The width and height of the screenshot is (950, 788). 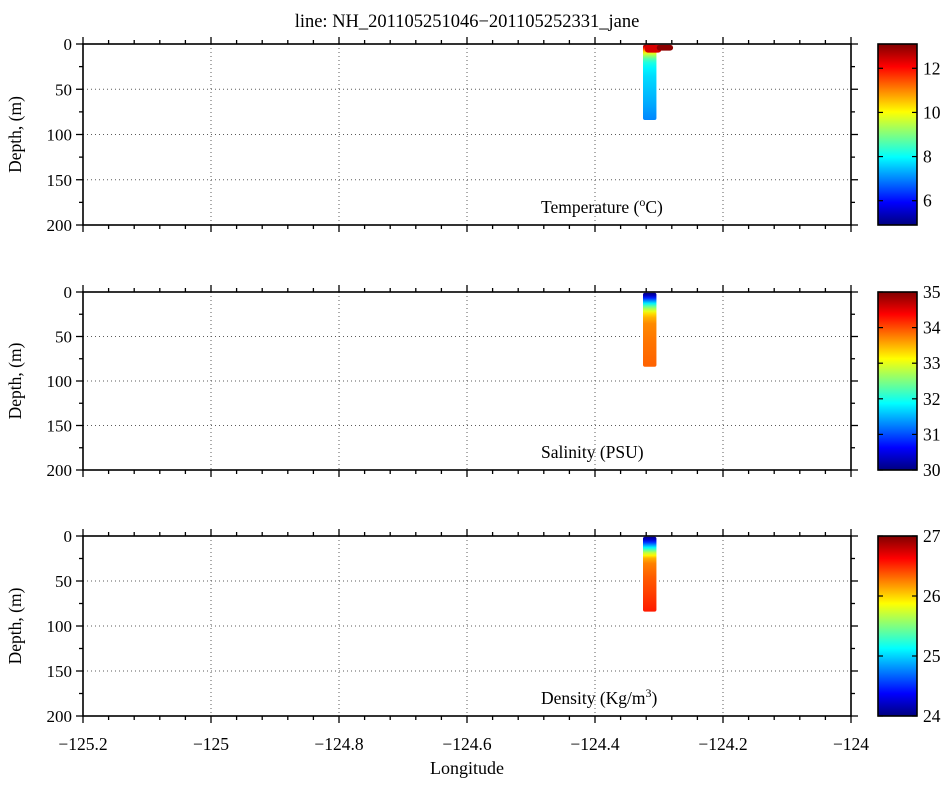 What do you see at coordinates (932, 399) in the screenshot?
I see `colorbar-tick-label: 32` at bounding box center [932, 399].